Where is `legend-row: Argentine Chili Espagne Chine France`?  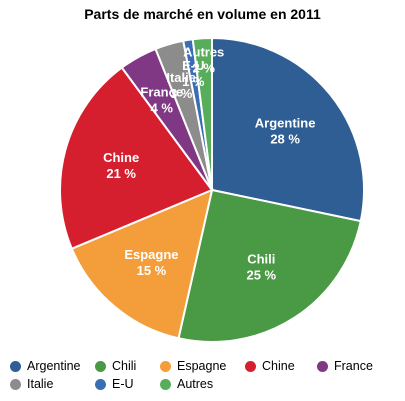
legend-row: Argentine Chili Espagne Chine France is located at coordinates (207, 366).